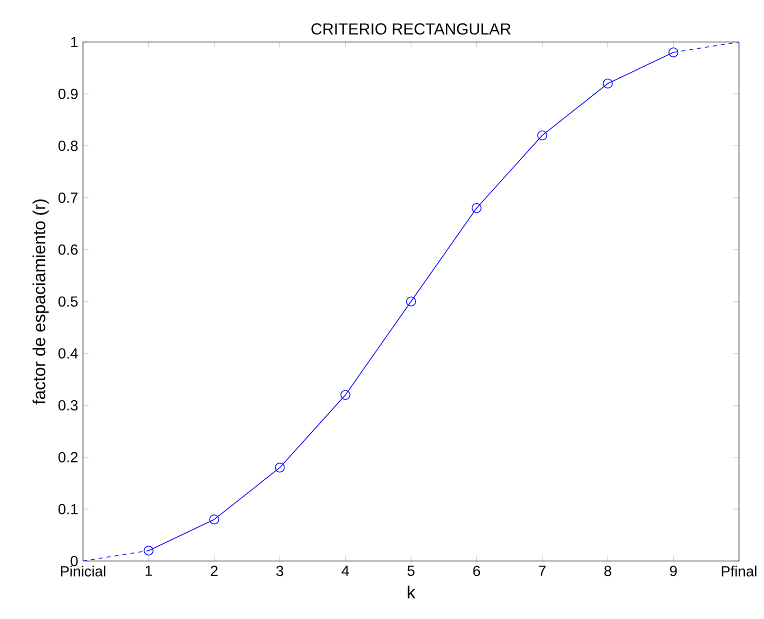  Describe the element at coordinates (542, 571) in the screenshot. I see `x-tick-label: 7` at that location.